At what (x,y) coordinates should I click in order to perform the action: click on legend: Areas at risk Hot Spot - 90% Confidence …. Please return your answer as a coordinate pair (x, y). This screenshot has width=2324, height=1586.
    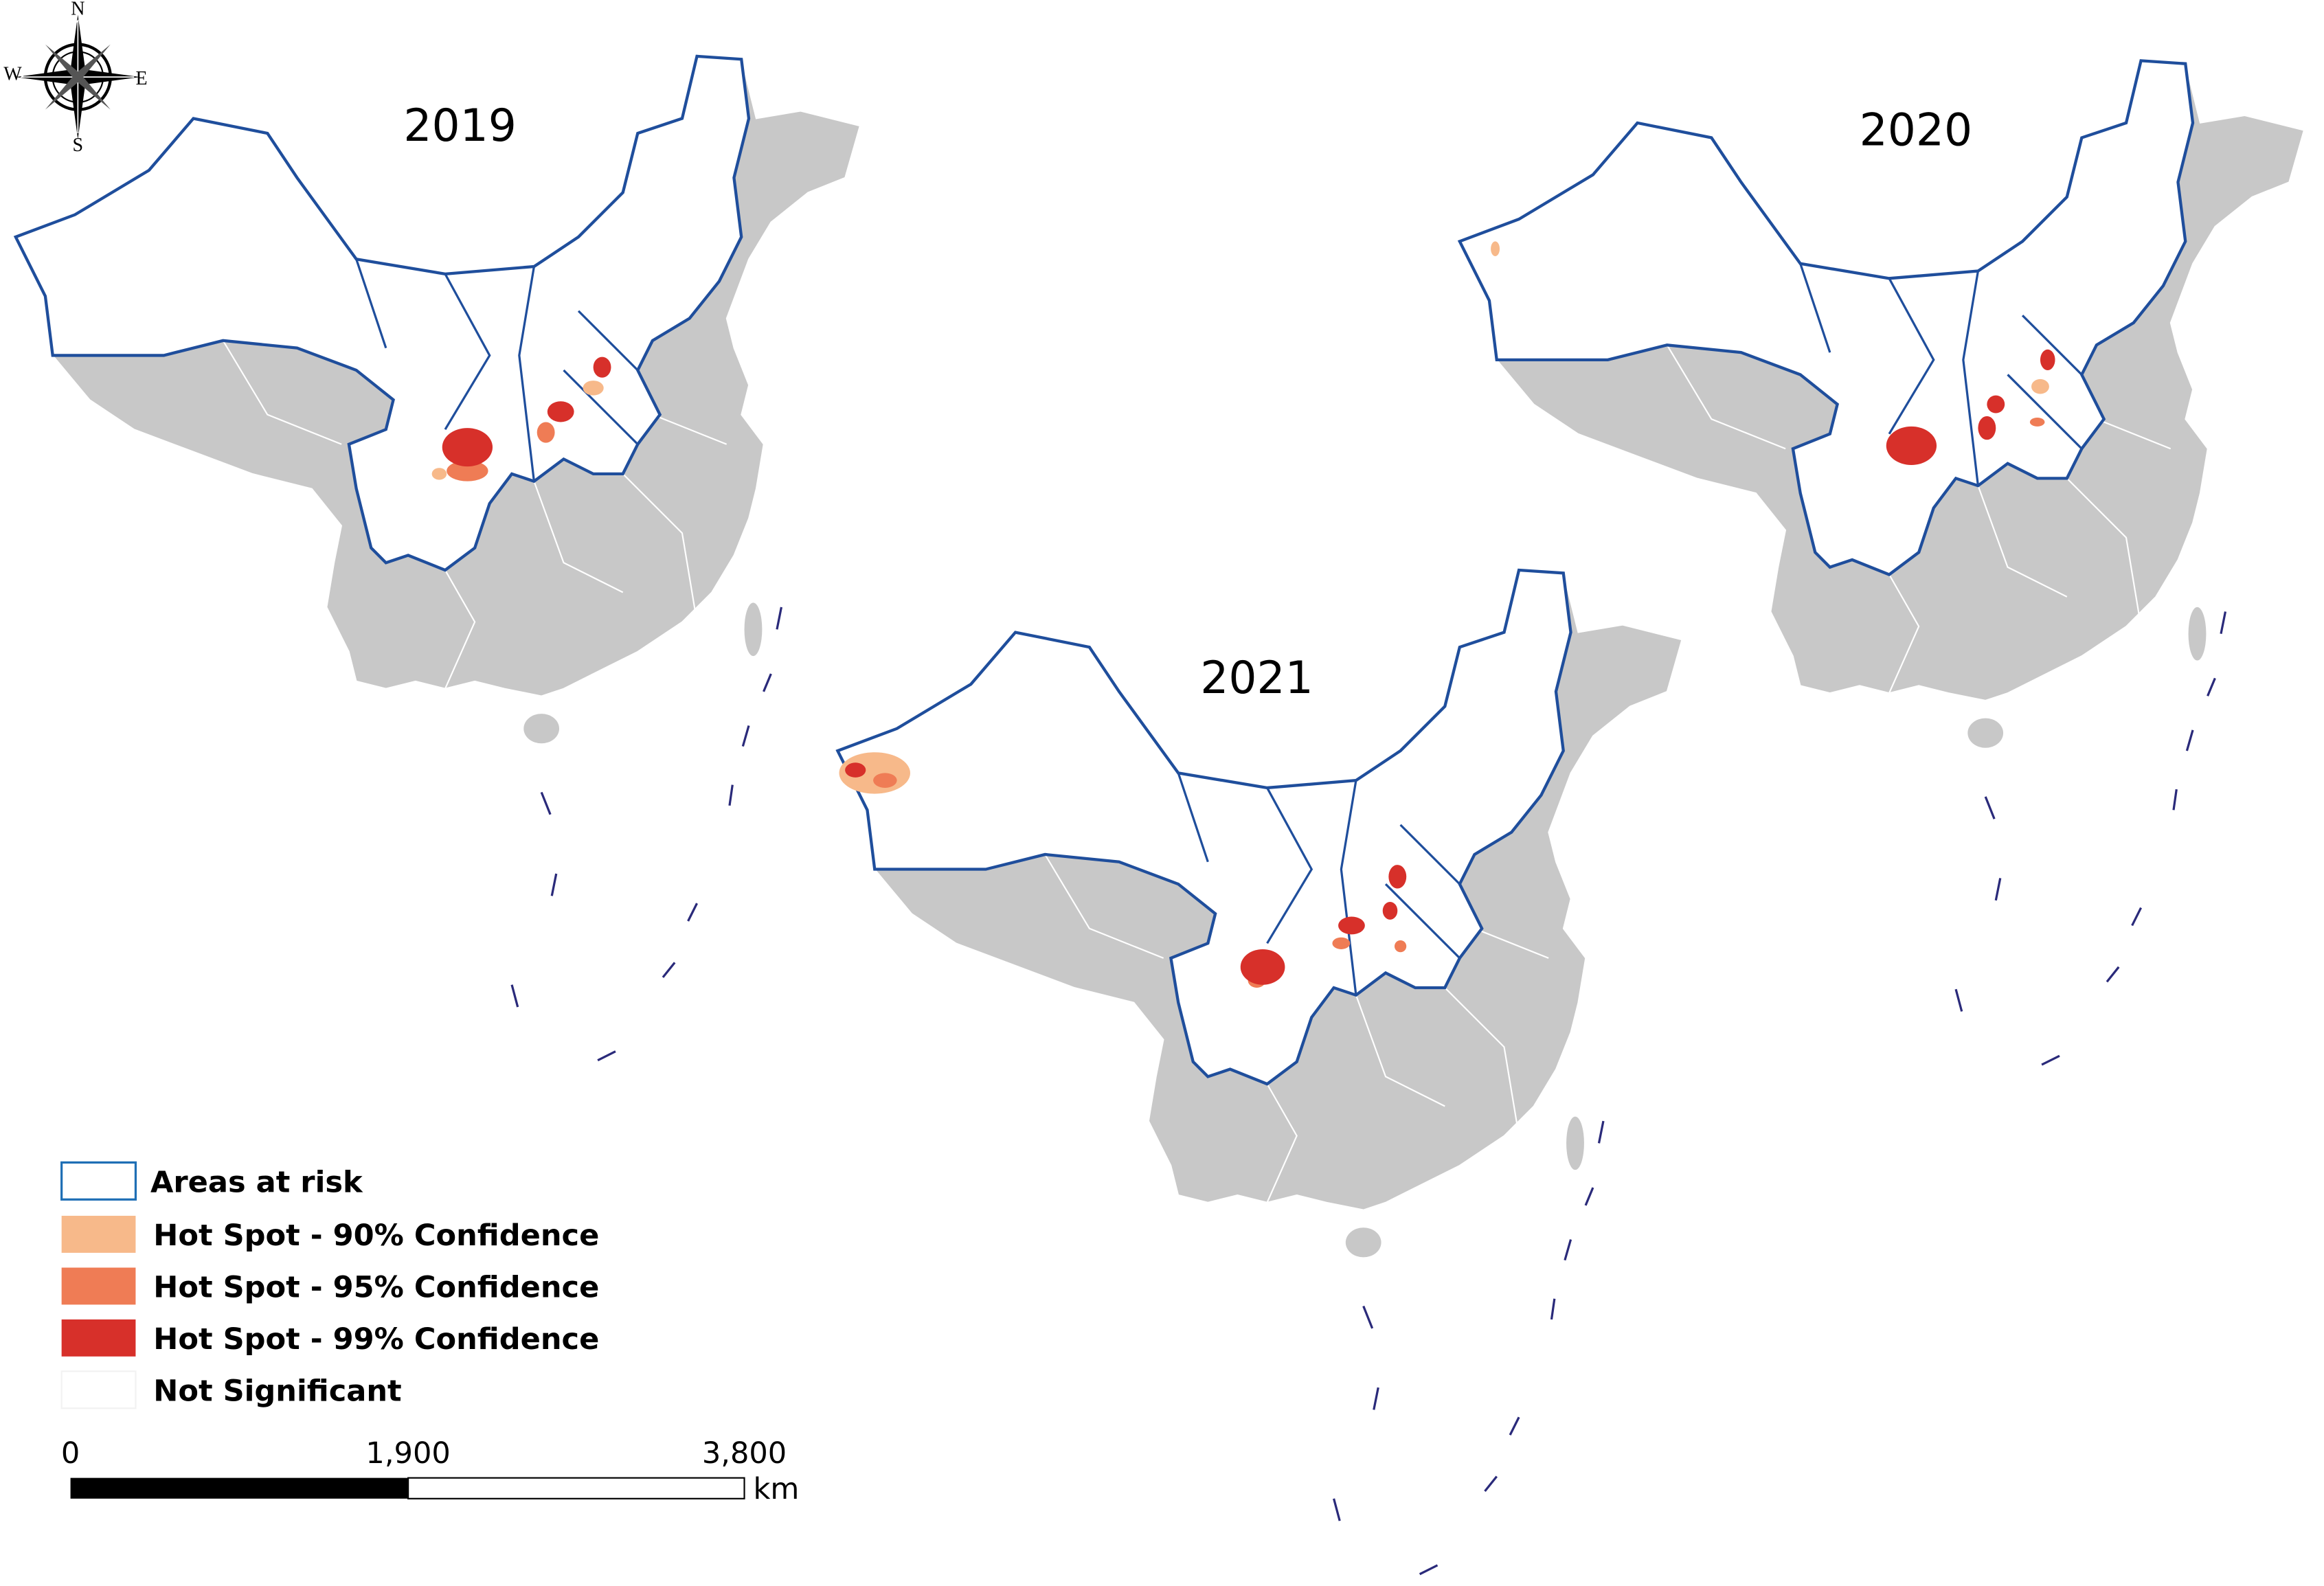
    Looking at the image, I should click on (329, 1285).